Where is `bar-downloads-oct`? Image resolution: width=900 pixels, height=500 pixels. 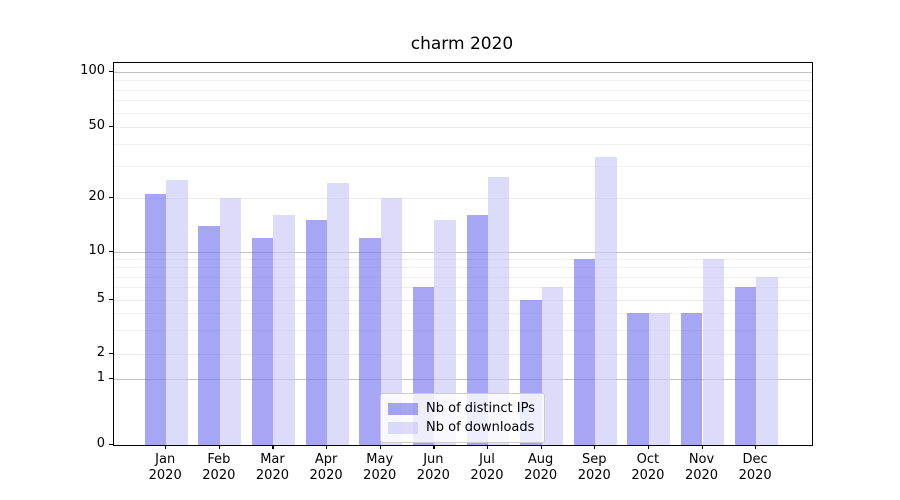 bar-downloads-oct is located at coordinates (659, 379).